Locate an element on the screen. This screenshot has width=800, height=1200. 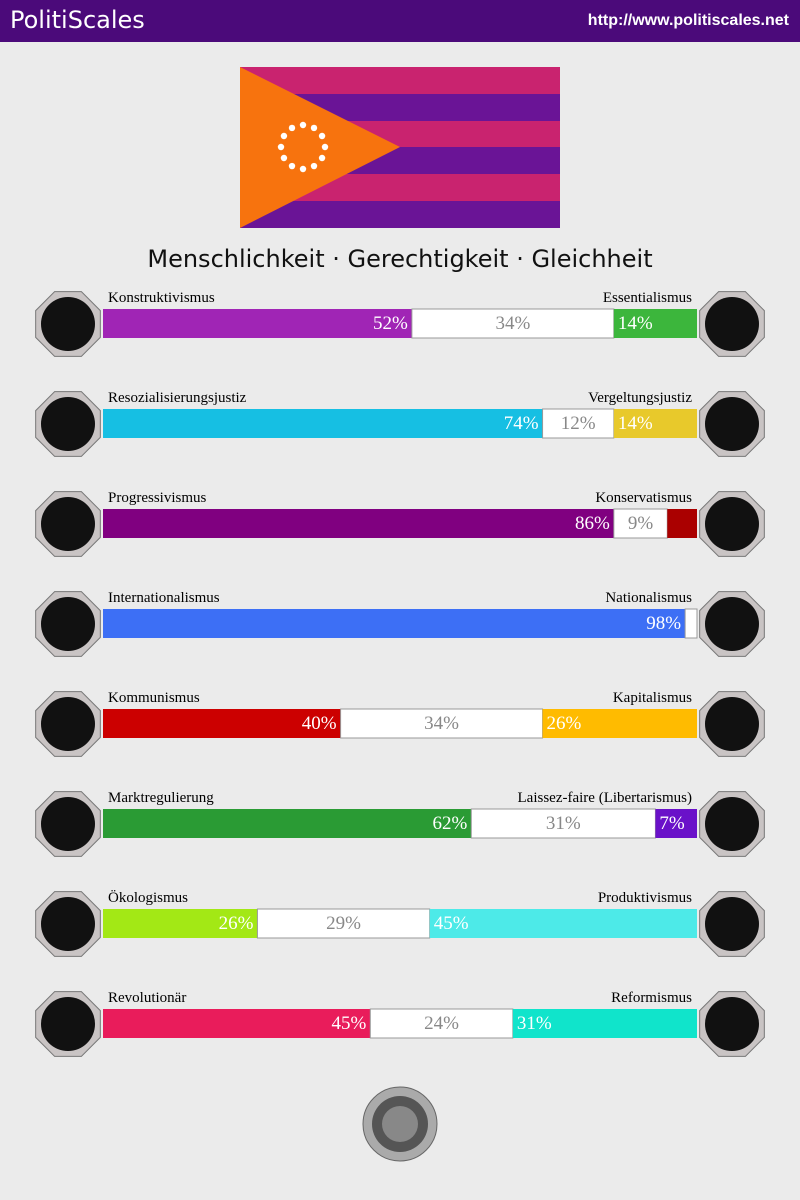
left-label: Kommunismus is located at coordinates (154, 698).